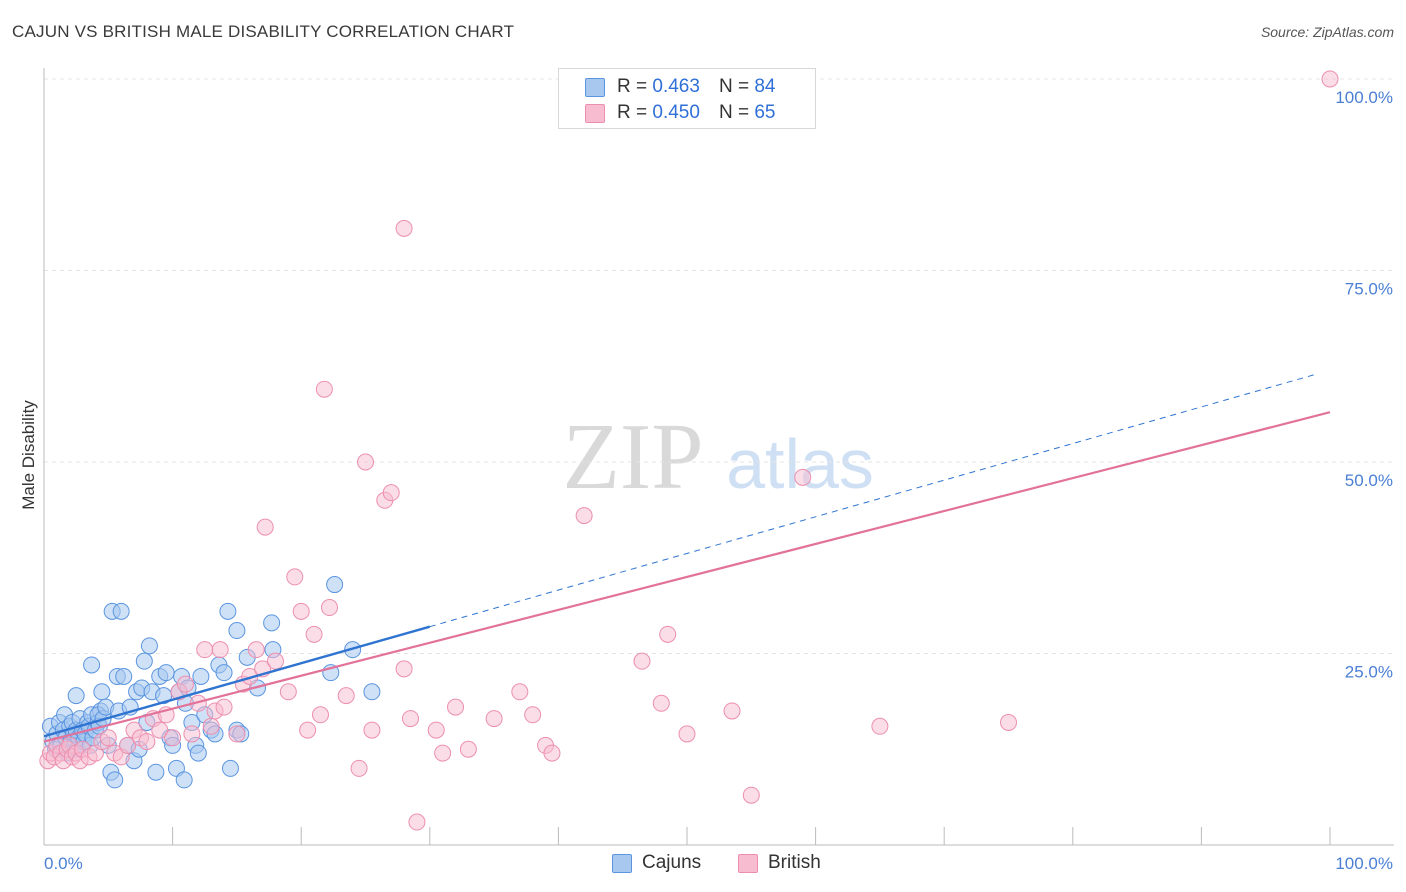 The width and height of the screenshot is (1406, 892). I want to click on watermark-atlas: atlas, so click(800, 464).